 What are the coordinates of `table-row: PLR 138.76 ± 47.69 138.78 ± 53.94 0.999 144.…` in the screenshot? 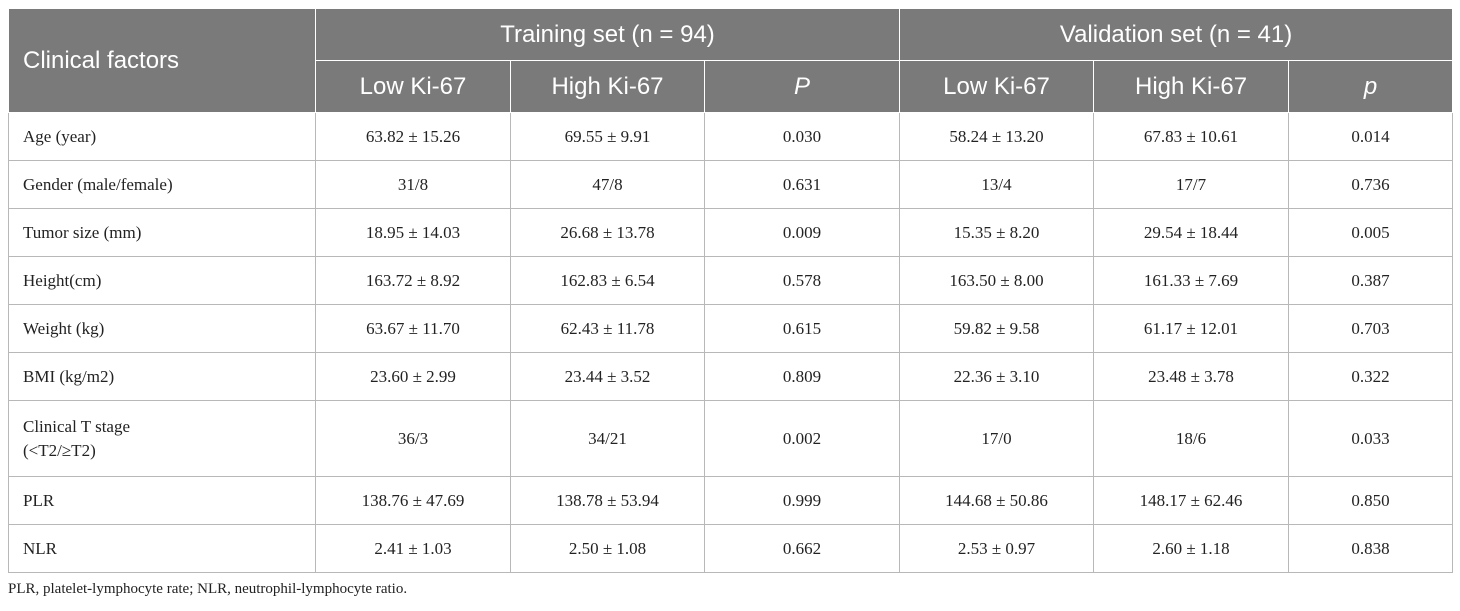 It's located at (731, 500).